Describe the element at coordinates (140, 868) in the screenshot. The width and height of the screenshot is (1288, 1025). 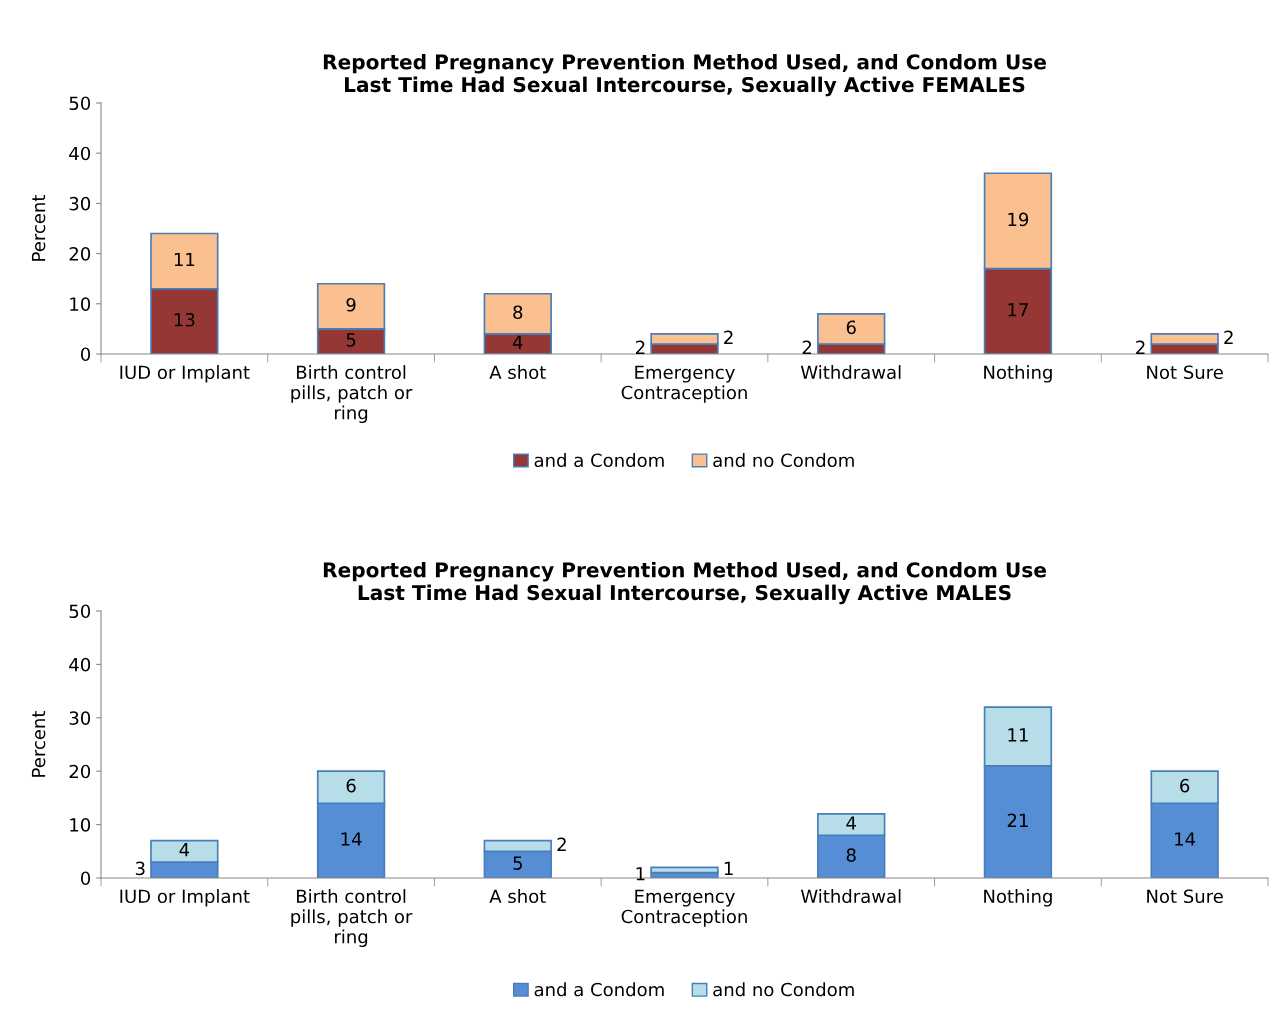
I see `data-label: 3` at that location.